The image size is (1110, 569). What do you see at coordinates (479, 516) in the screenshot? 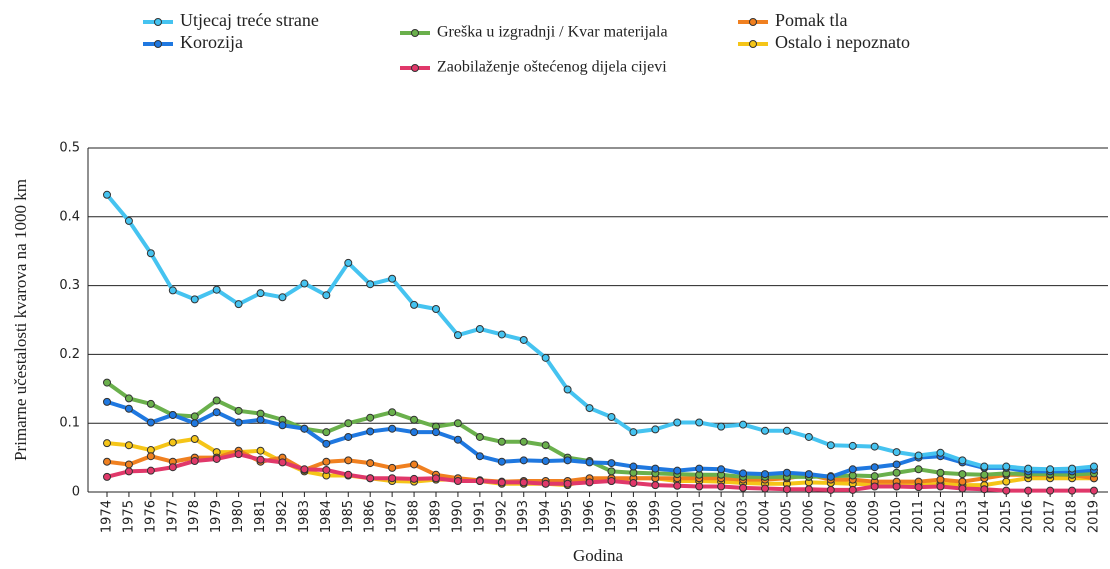
I see `x-tick-label: 1991` at bounding box center [479, 516].